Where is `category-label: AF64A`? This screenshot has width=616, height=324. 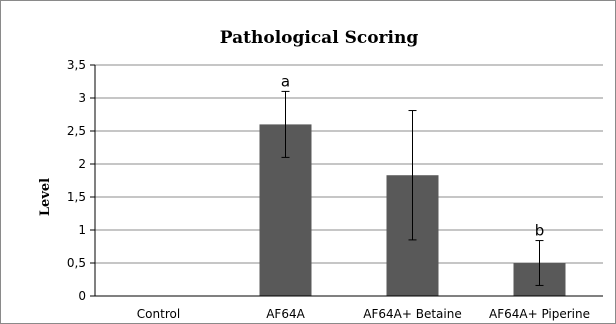
category-label: AF64A is located at coordinates (285, 314).